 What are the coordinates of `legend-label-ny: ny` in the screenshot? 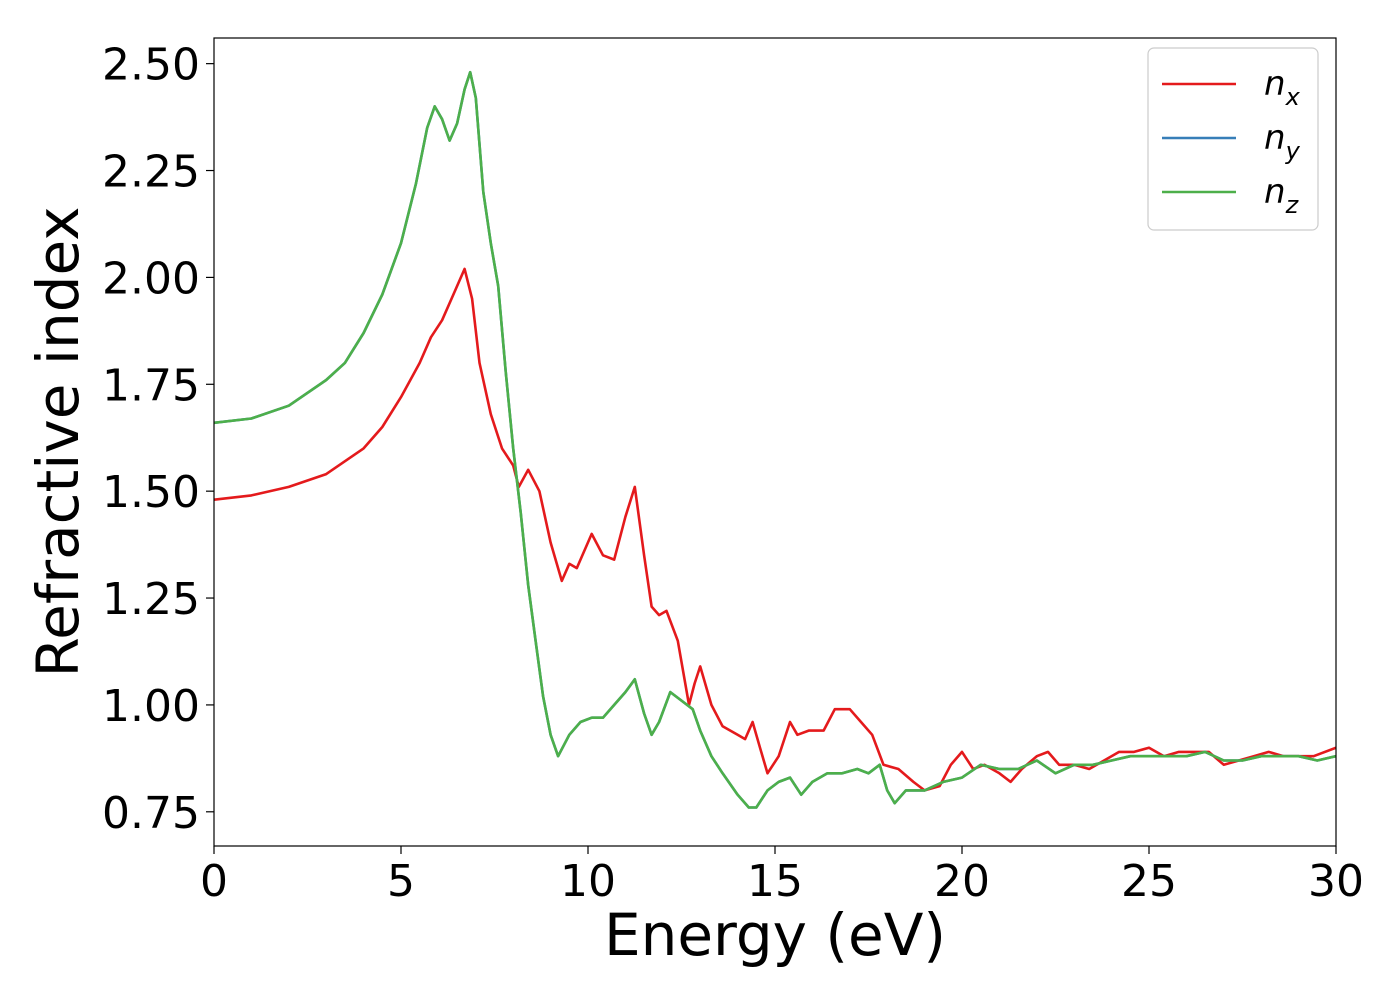 It's located at (1282, 141).